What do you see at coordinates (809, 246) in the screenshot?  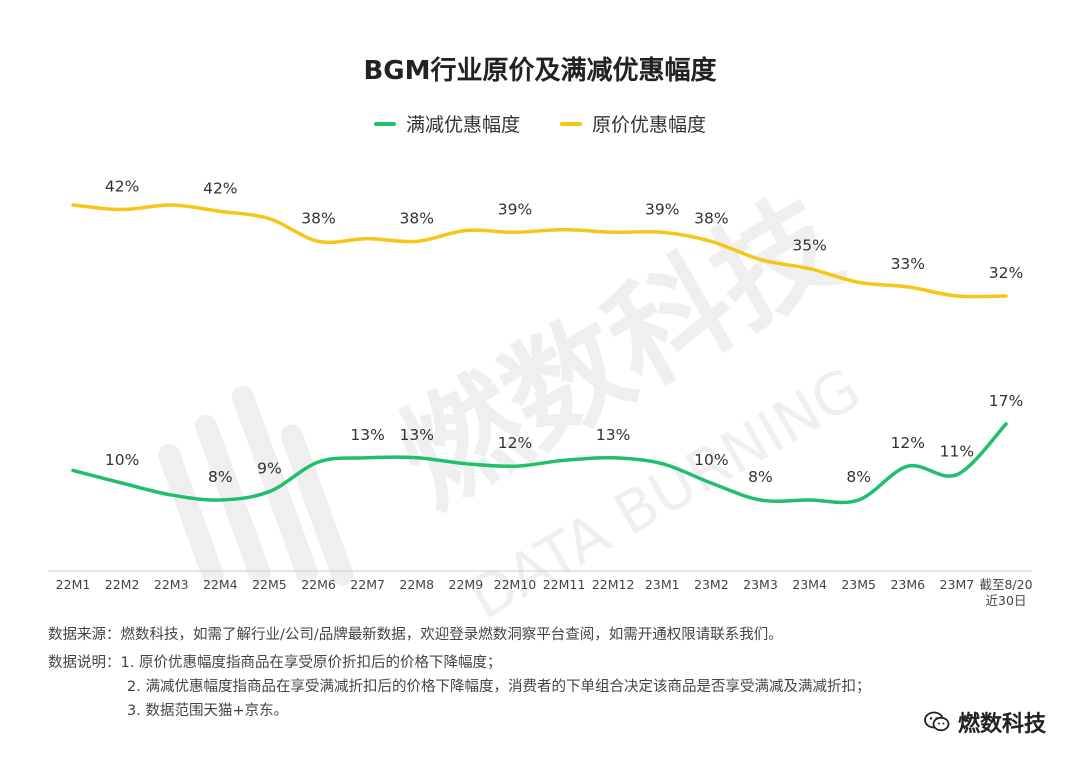 I see `data-label: 35%` at bounding box center [809, 246].